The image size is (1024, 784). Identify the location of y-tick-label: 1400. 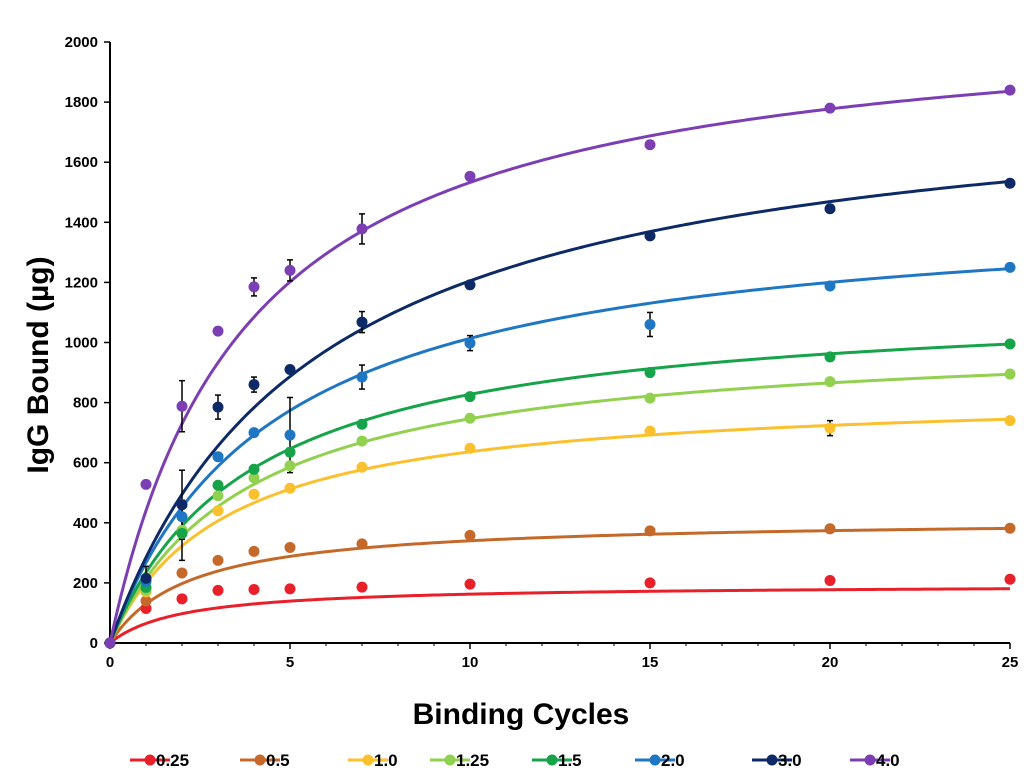
(81, 222).